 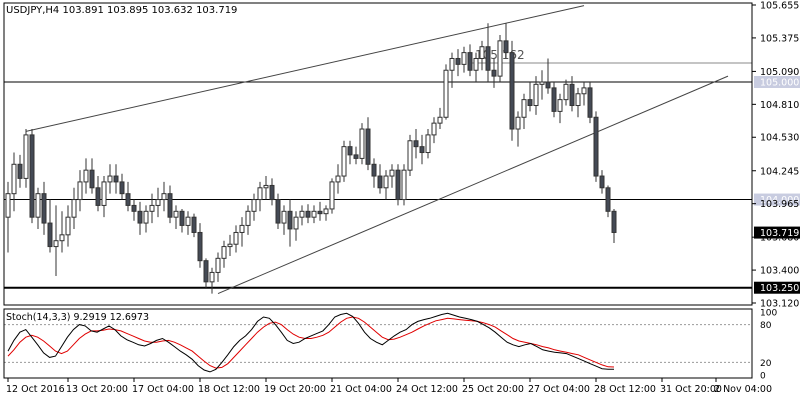 I want to click on price-tick-label: 103.965, so click(x=779, y=204).